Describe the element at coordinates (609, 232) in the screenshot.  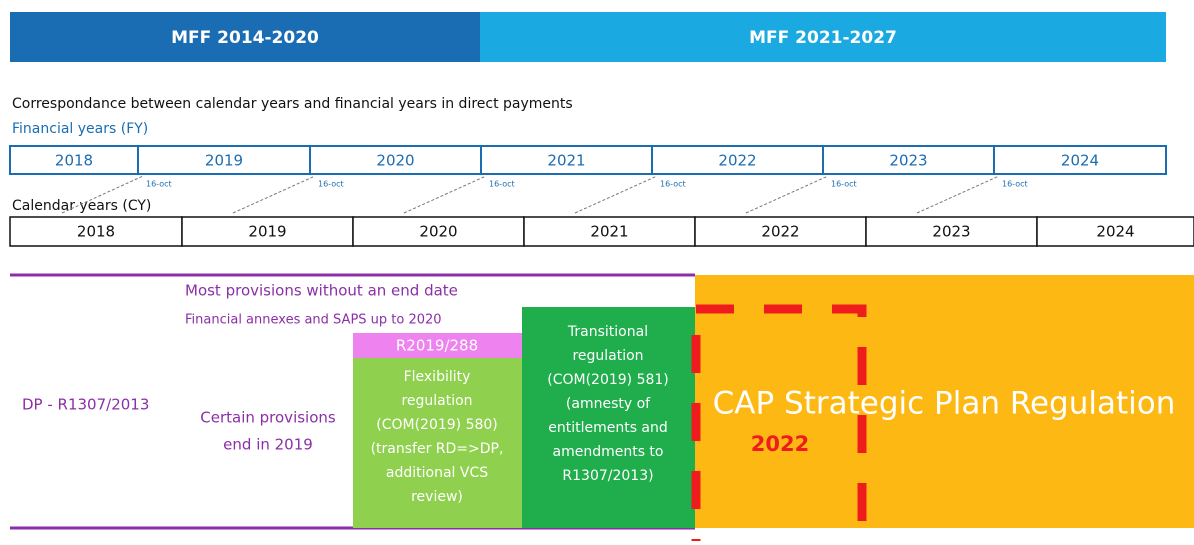
I see `cy-year: 2021` at that location.